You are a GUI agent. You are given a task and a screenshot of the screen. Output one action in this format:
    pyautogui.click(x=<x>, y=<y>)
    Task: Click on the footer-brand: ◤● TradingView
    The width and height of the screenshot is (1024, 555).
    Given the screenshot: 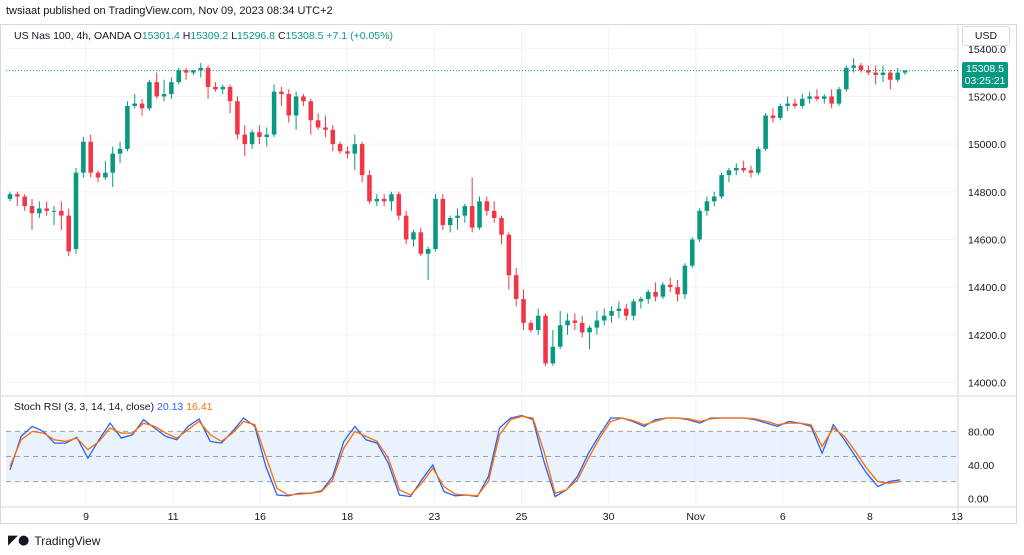 What is the action you would take?
    pyautogui.click(x=54, y=540)
    